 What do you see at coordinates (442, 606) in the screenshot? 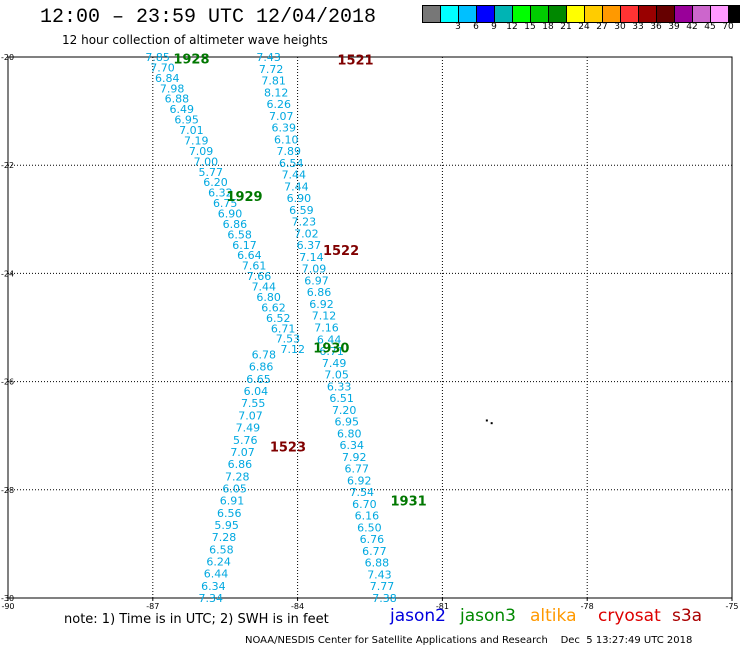
I see `lon-tick-label: -81` at bounding box center [442, 606].